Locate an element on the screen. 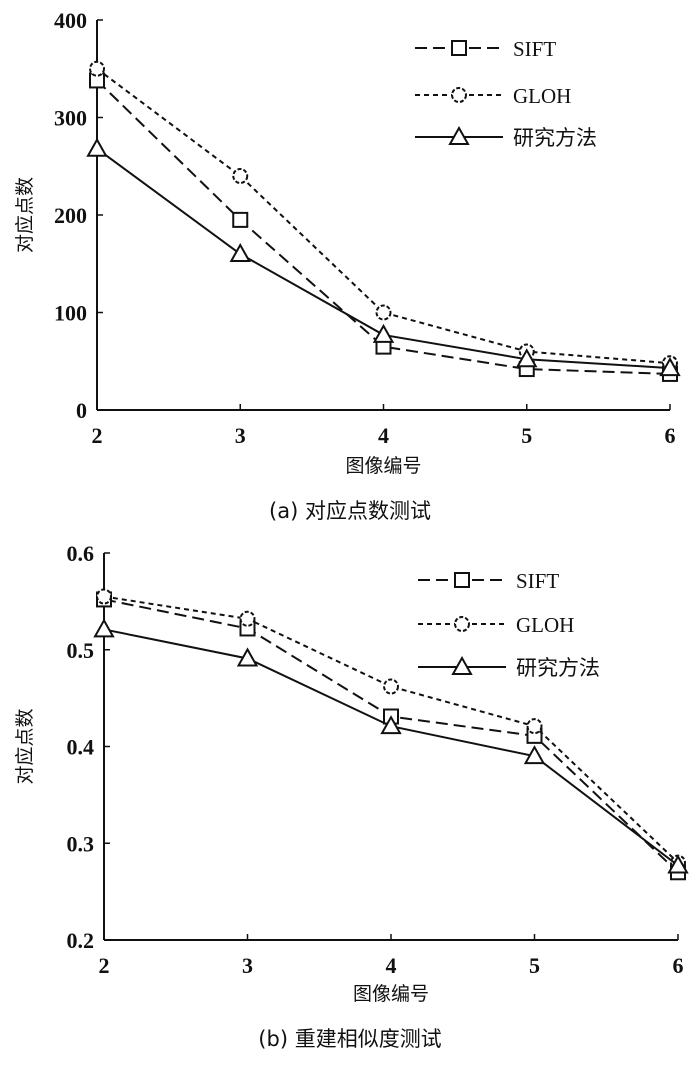  chart-caption: (b) 重建相似度测试 is located at coordinates (349, 1039).